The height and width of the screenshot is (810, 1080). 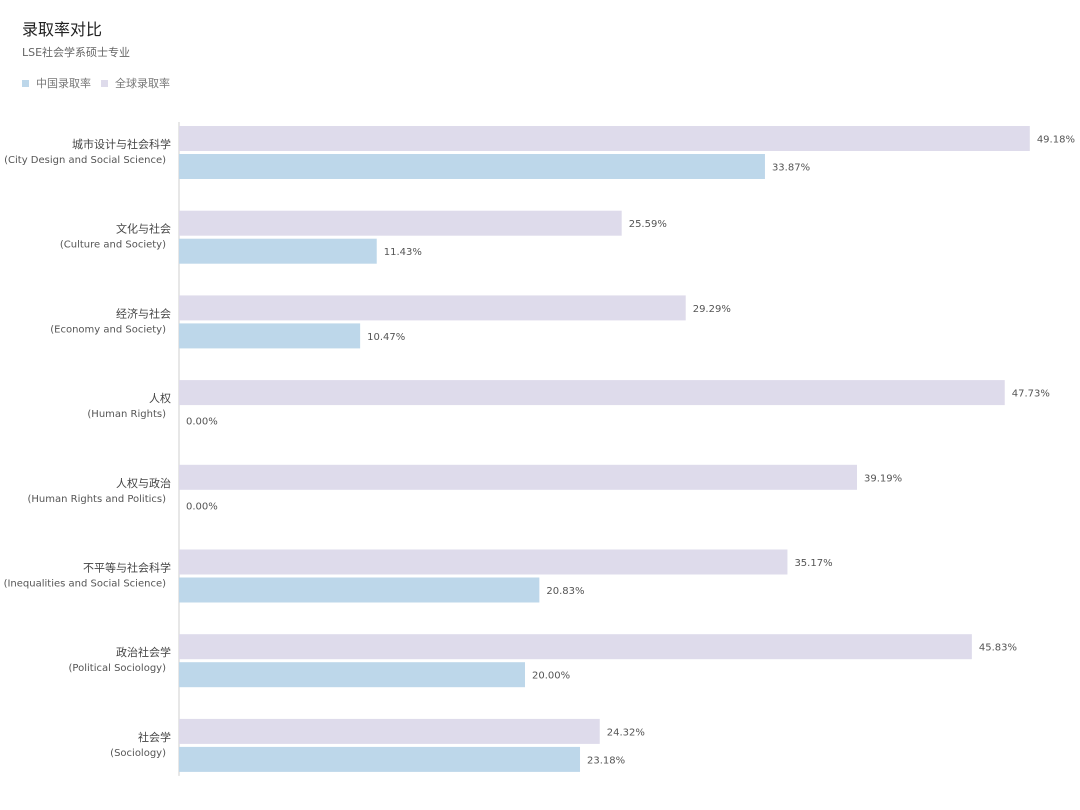 What do you see at coordinates (386, 337) in the screenshot?
I see `data-label-china: 10.47%` at bounding box center [386, 337].